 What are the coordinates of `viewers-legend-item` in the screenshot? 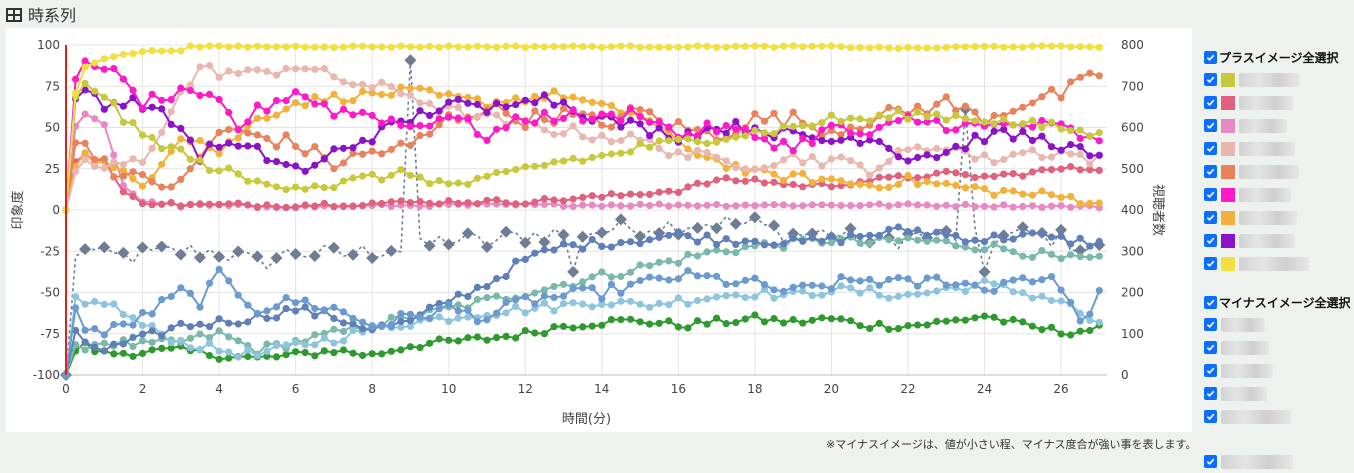 It's located at (1278, 461).